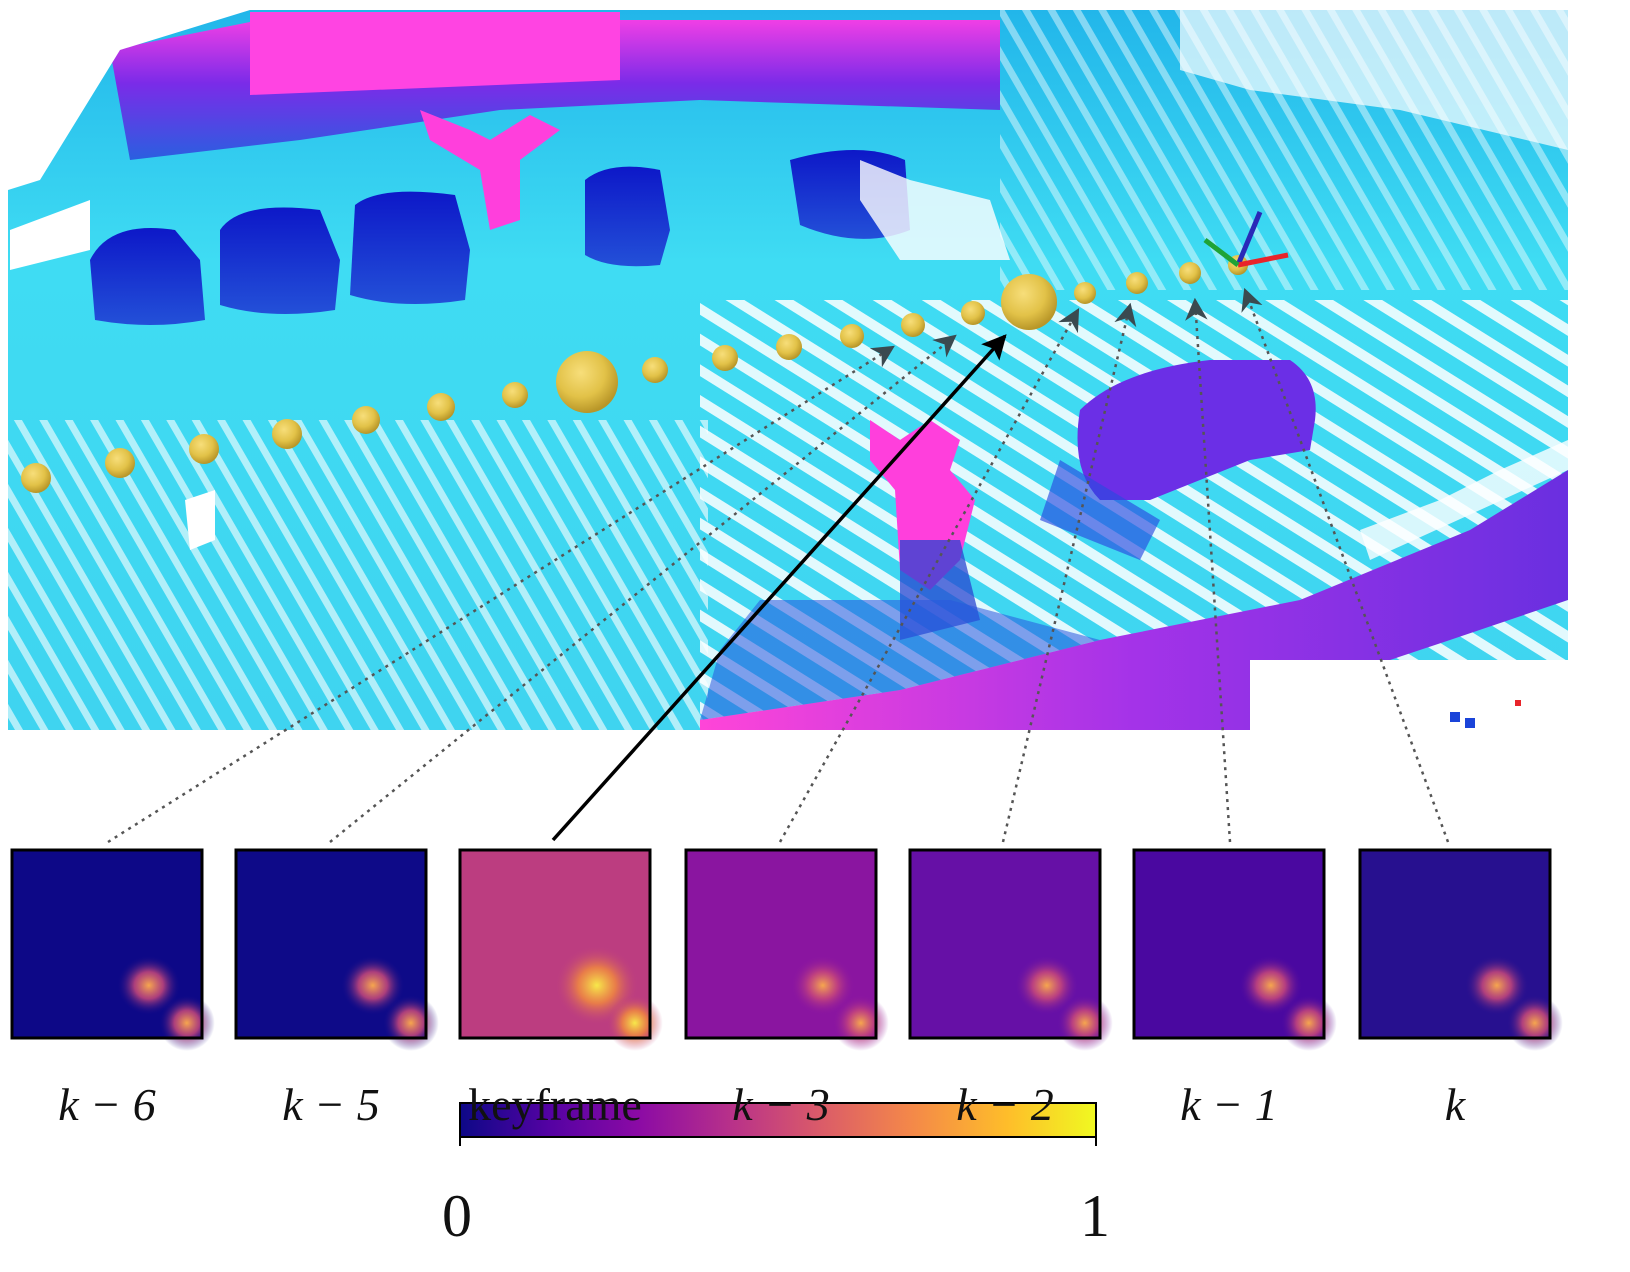  I want to click on car-right-shadow, so click(1100, 510).